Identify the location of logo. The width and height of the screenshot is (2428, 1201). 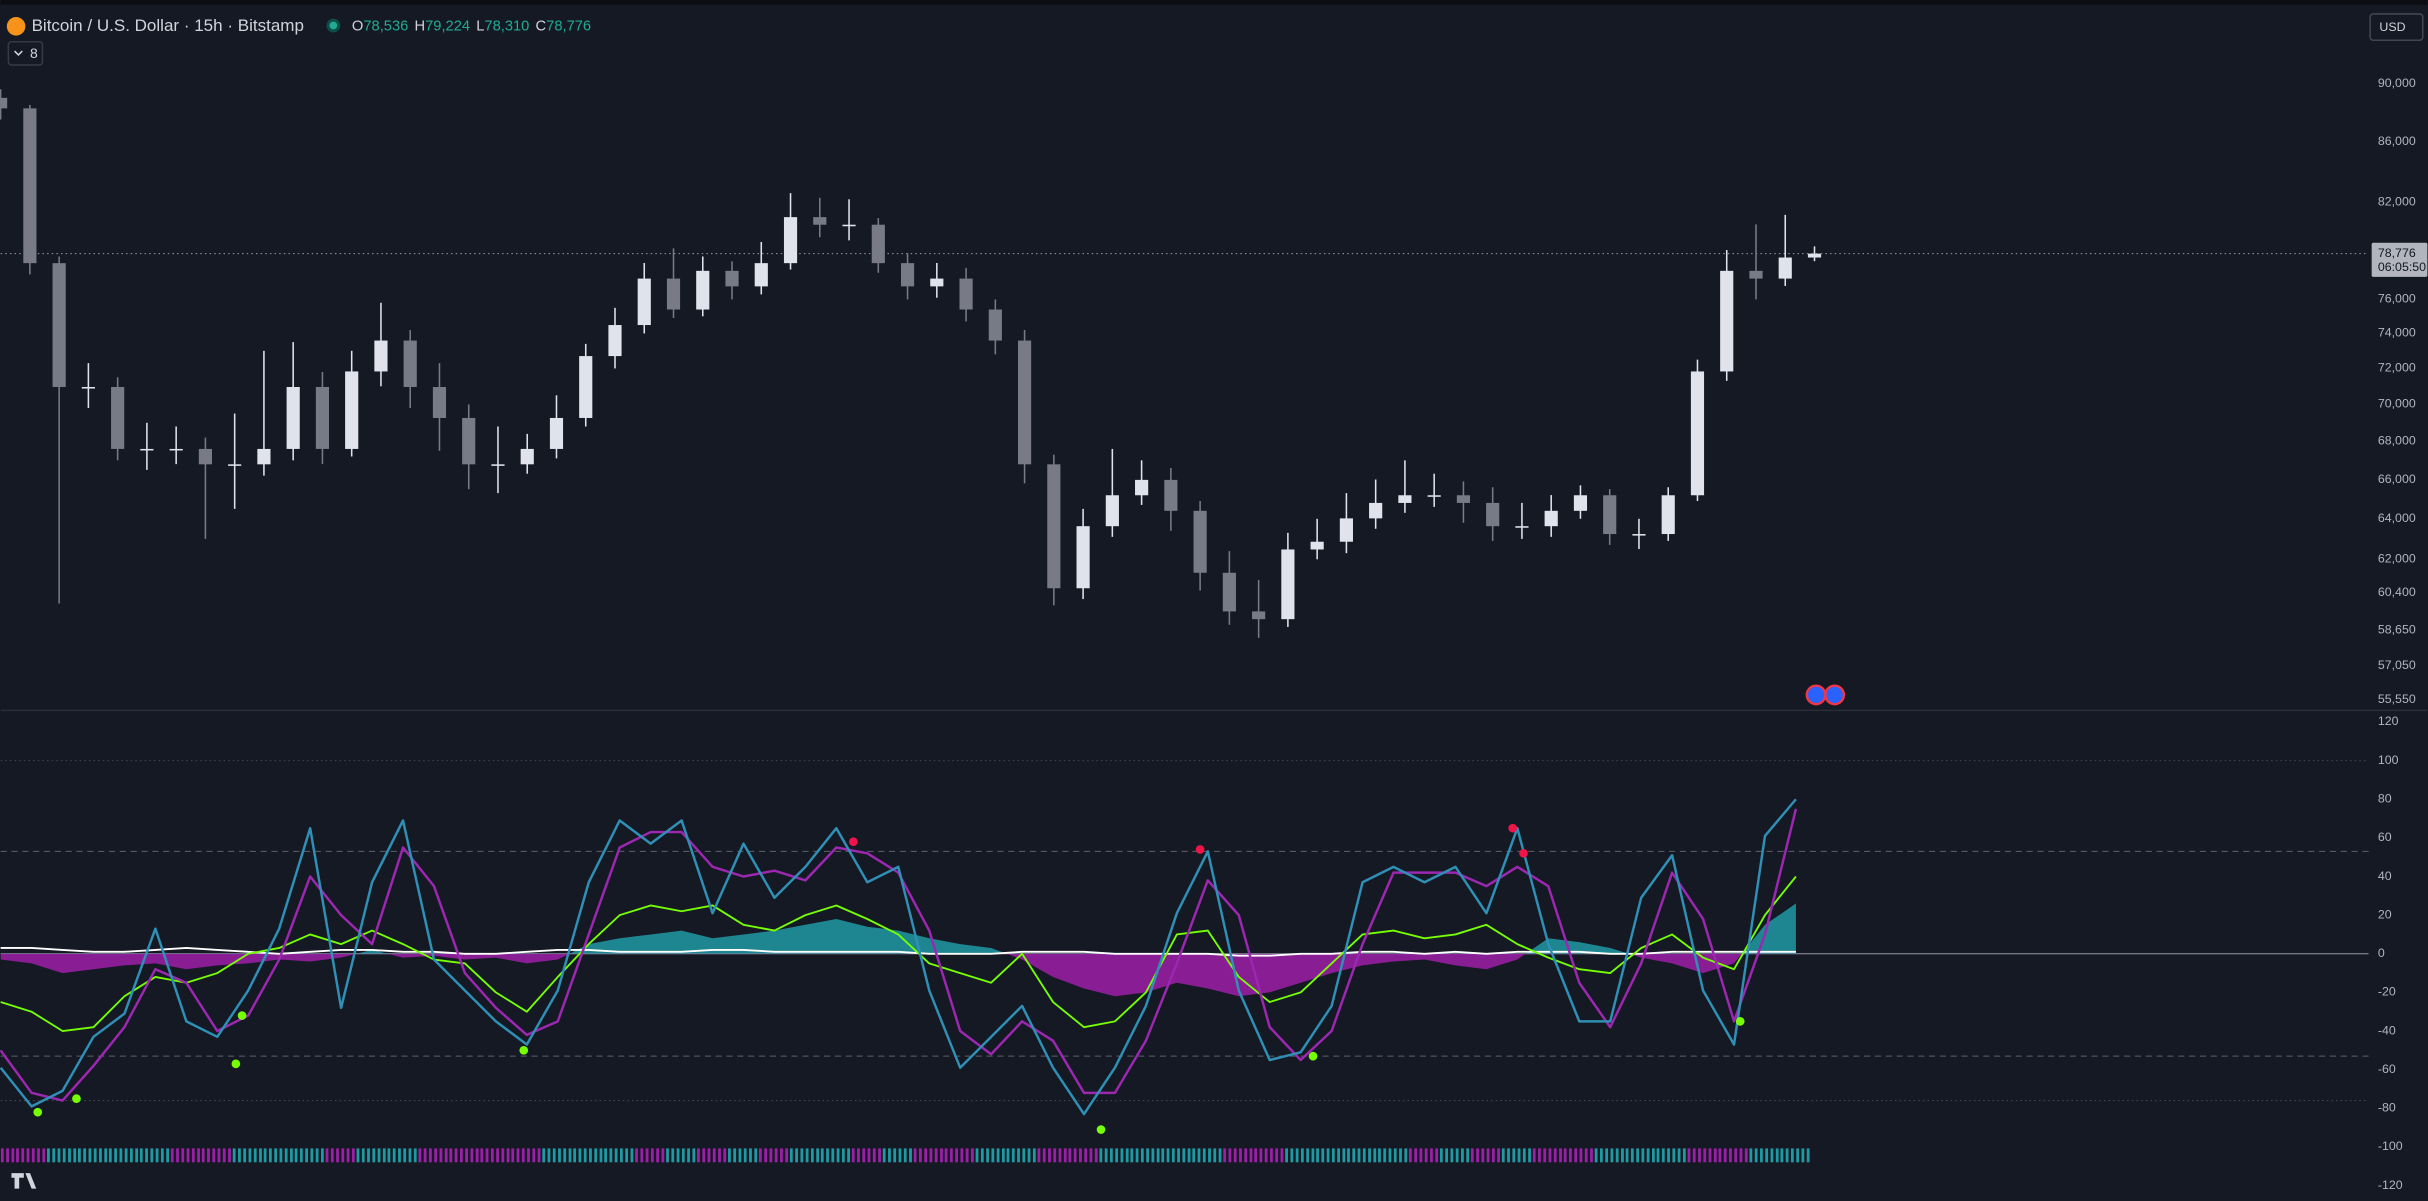
(24, 1181).